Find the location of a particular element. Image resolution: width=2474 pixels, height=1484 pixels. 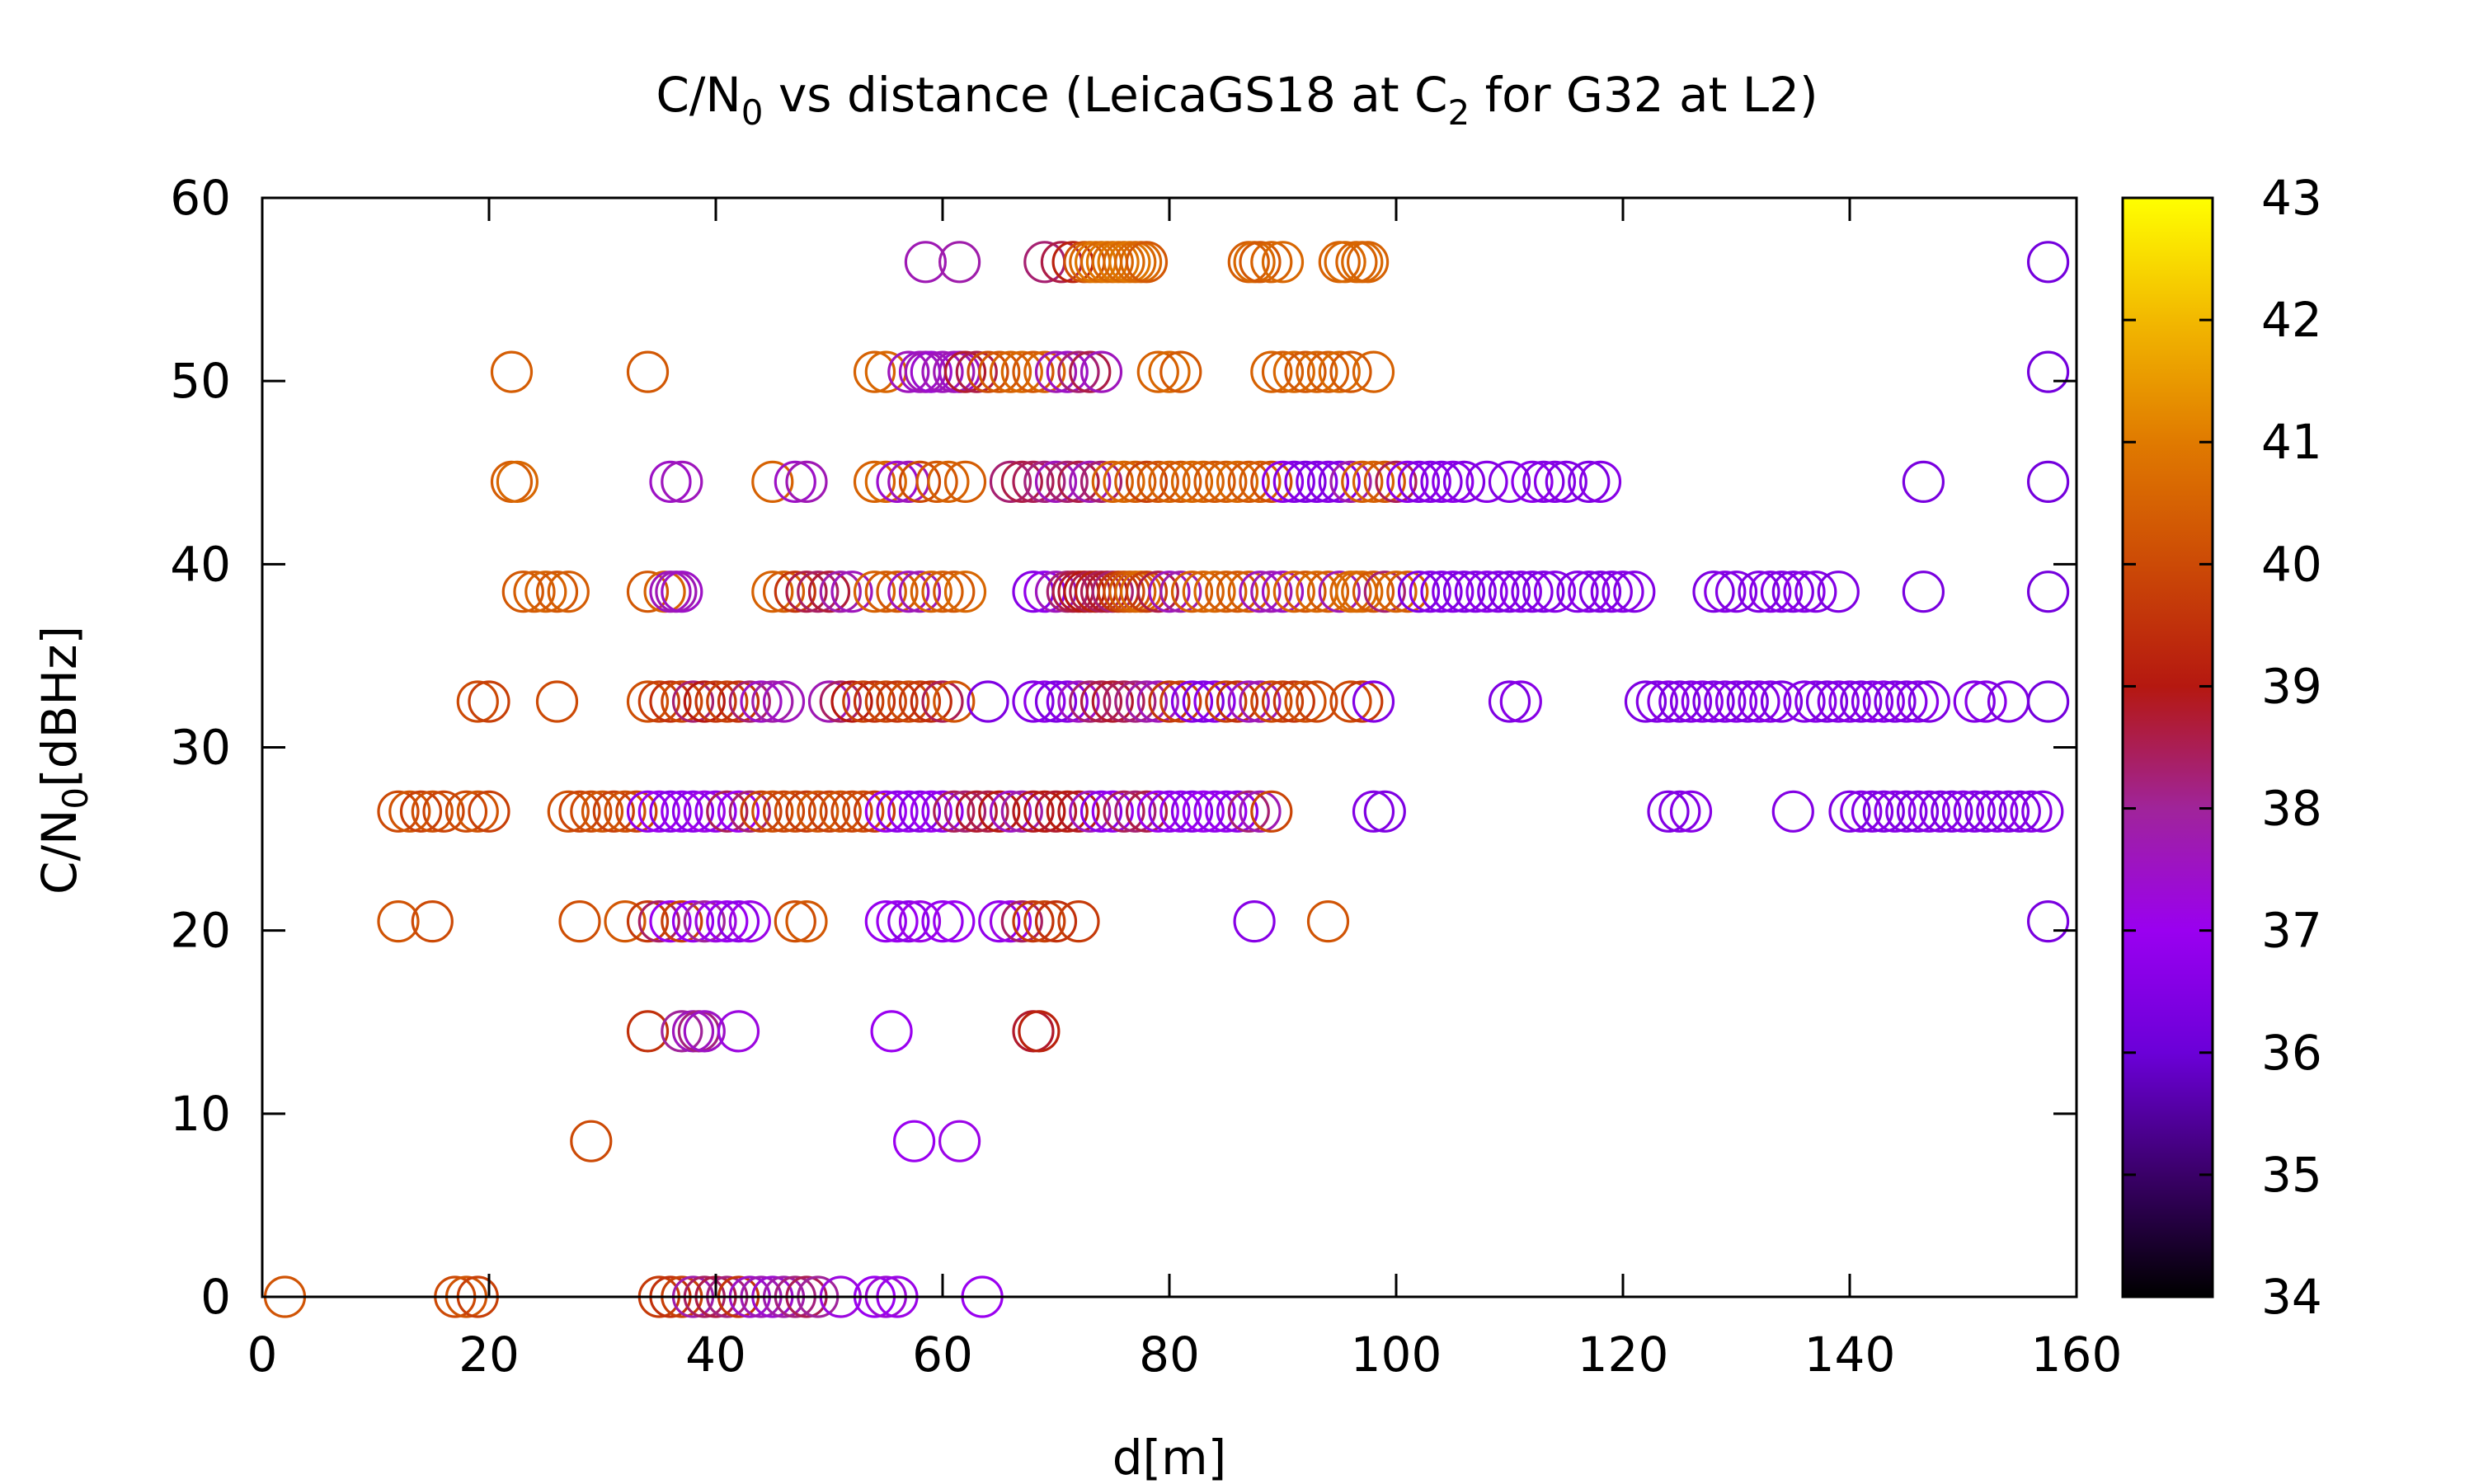

colorbar-gradient is located at coordinates (2168, 747).